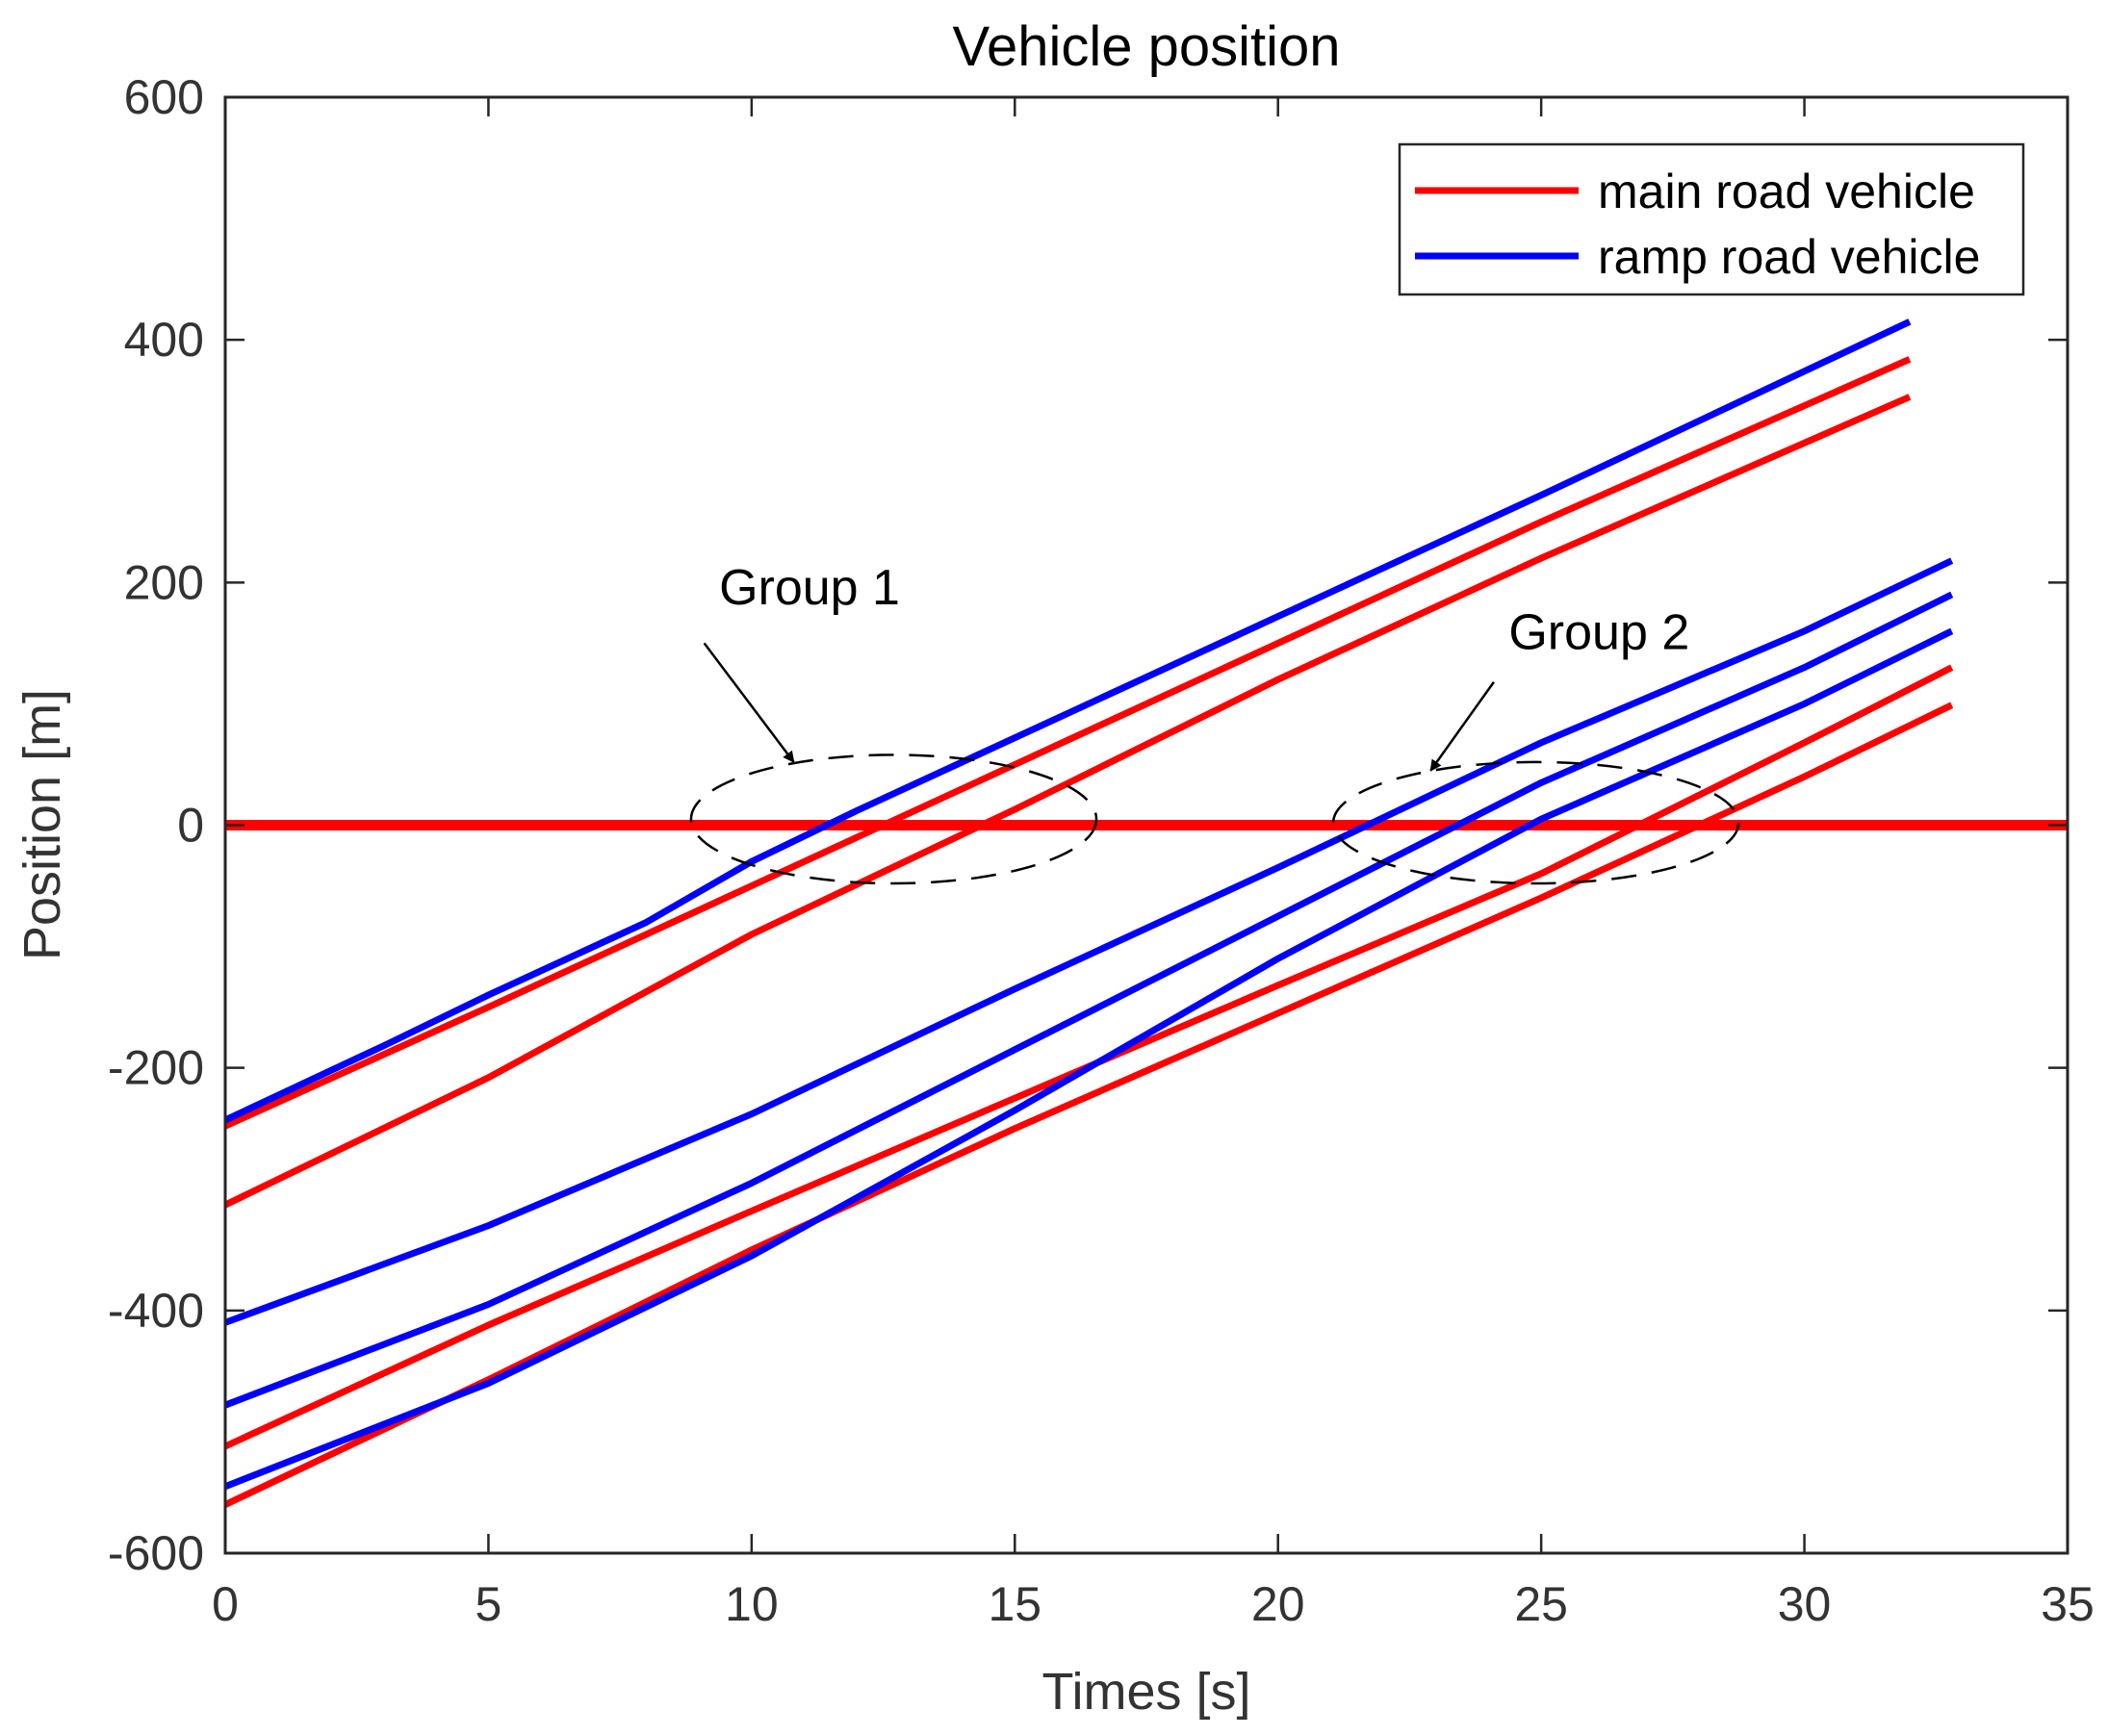 This screenshot has height=1736, width=2108. I want to click on y-tick-label: -200, so click(156, 1068).